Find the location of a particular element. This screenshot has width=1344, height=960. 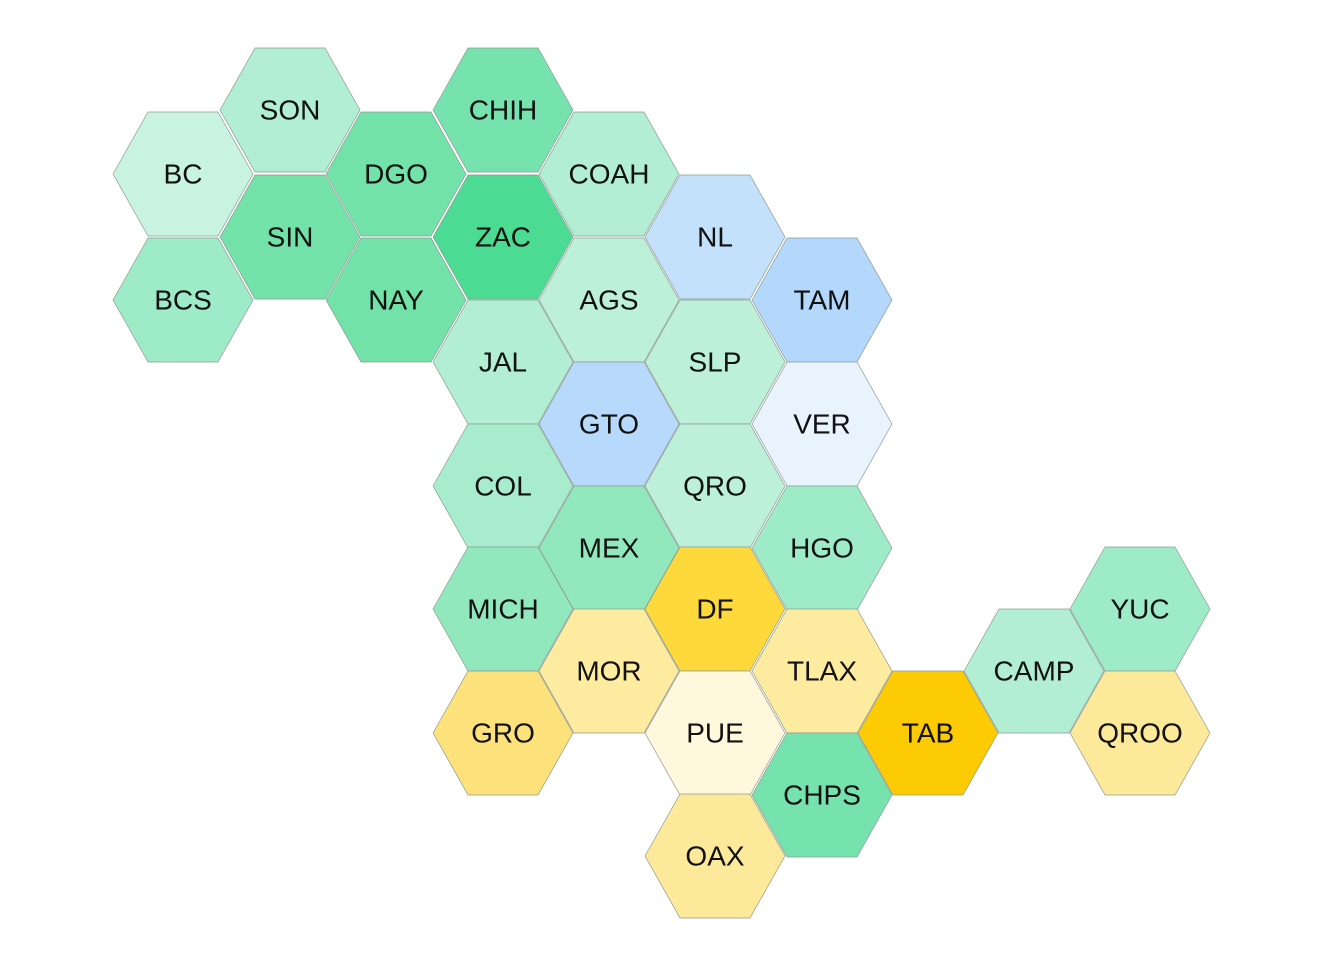

state-label: MOR is located at coordinates (608, 671).